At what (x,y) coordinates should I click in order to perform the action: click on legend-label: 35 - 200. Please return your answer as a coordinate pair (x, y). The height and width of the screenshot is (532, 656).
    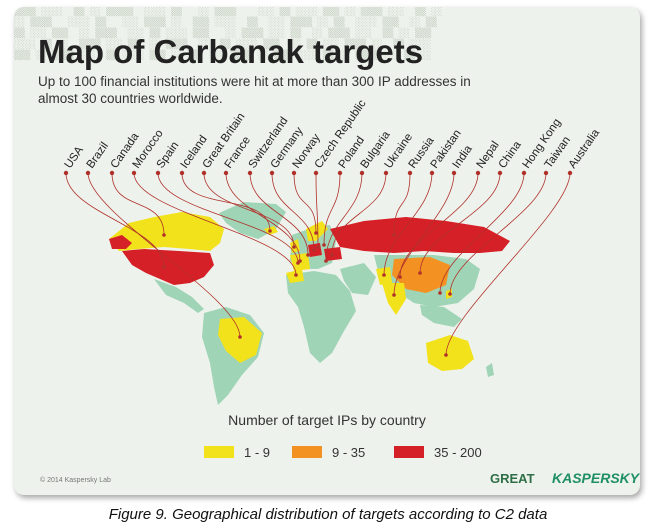
    Looking at the image, I should click on (458, 452).